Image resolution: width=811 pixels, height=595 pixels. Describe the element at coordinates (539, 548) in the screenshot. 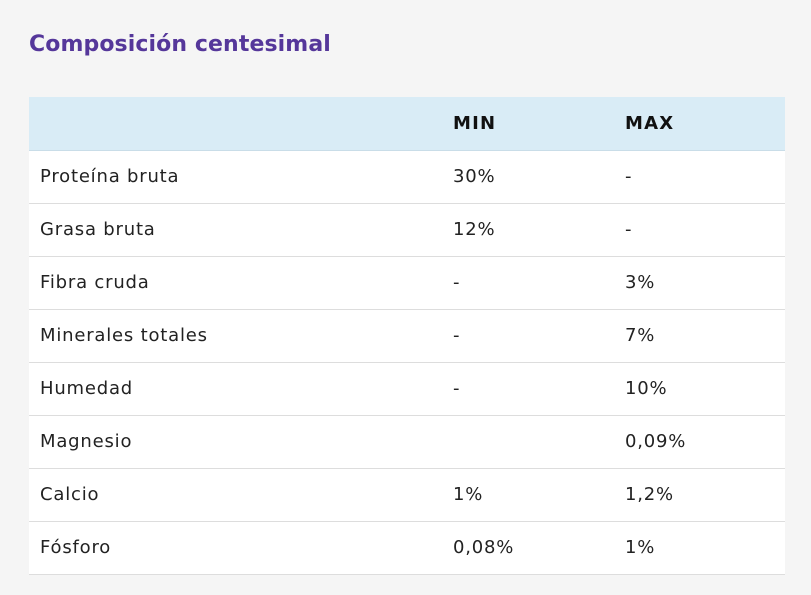

I see `min-value: 0,08%` at that location.